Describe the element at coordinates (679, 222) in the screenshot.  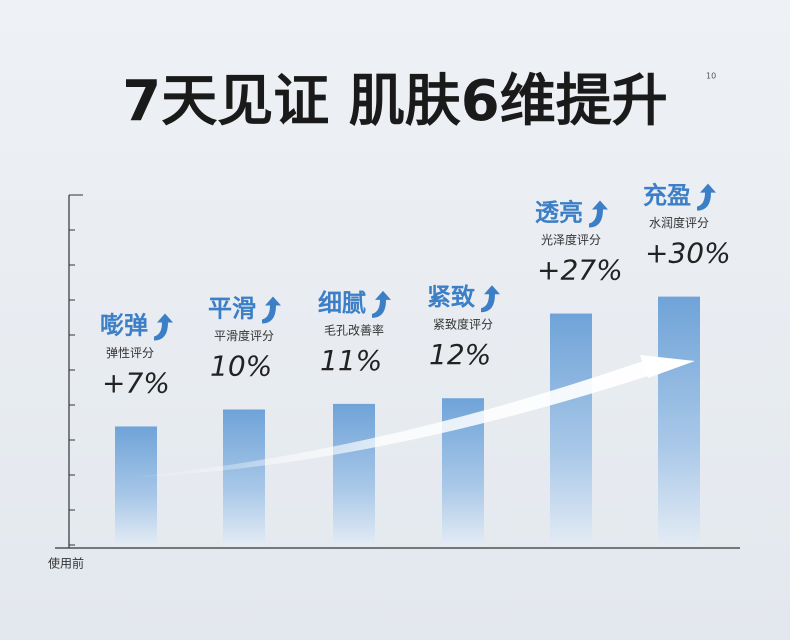
I see `category-subtitle: 水润度评分` at that location.